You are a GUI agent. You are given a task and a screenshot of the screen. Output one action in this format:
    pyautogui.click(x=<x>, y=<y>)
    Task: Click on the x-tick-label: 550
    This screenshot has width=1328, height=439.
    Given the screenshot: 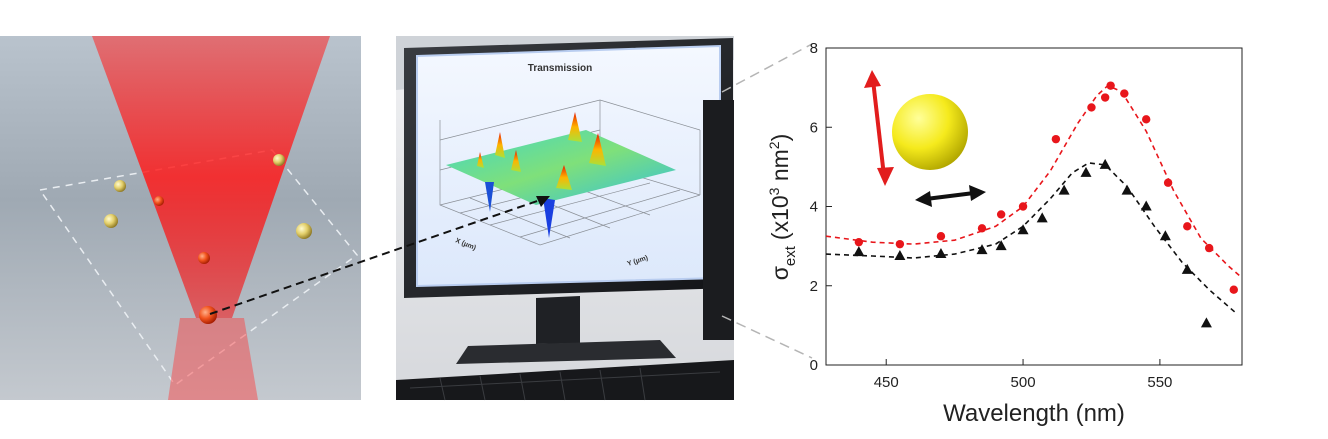 What is the action you would take?
    pyautogui.click(x=1159, y=382)
    